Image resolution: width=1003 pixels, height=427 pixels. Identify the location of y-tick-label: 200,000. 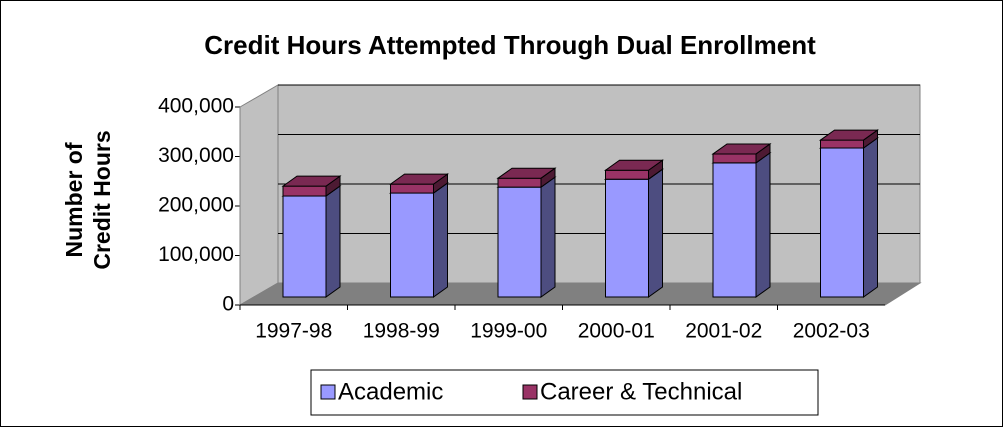
(196, 205).